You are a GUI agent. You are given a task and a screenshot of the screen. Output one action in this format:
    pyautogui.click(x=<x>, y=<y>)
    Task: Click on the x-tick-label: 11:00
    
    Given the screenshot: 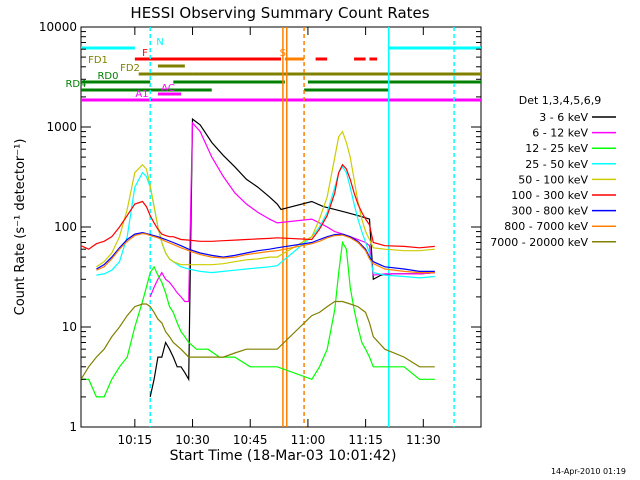 What is the action you would take?
    pyautogui.click(x=308, y=440)
    